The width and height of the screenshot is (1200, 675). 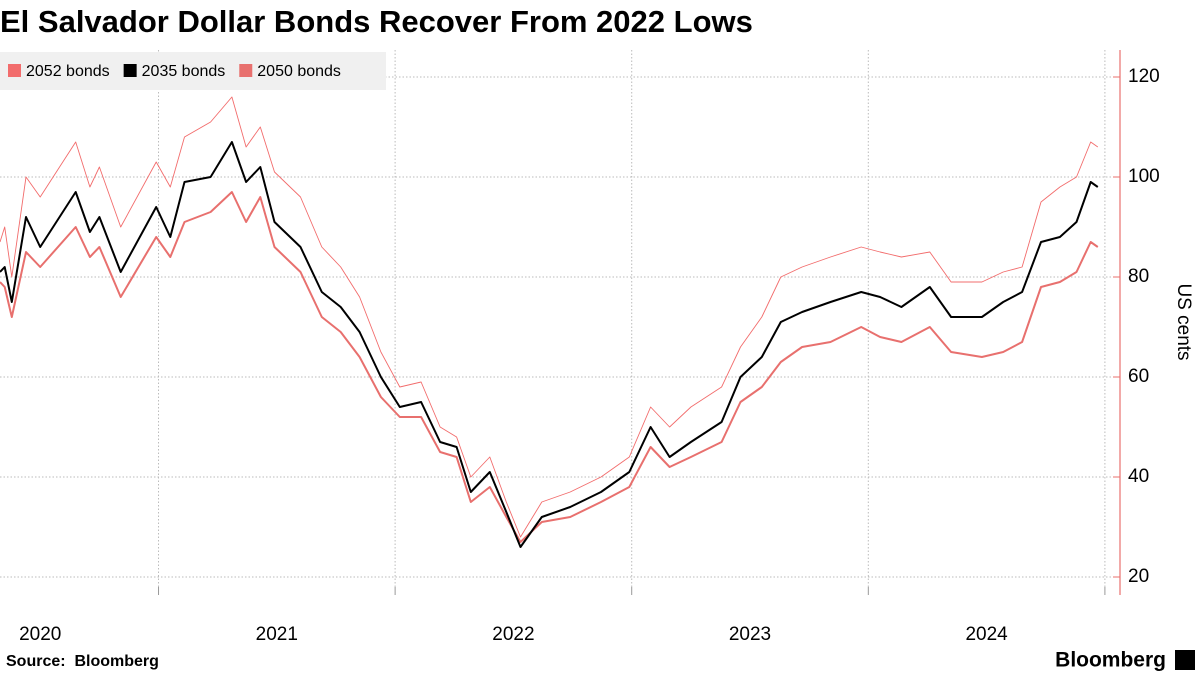 I want to click on y-tick-label: 100, so click(x=1144, y=176).